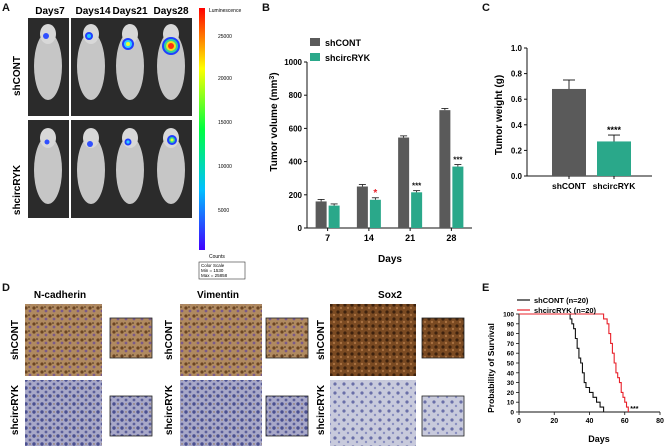  Describe the element at coordinates (6, 288) in the screenshot. I see `panel-label-d: D` at that location.